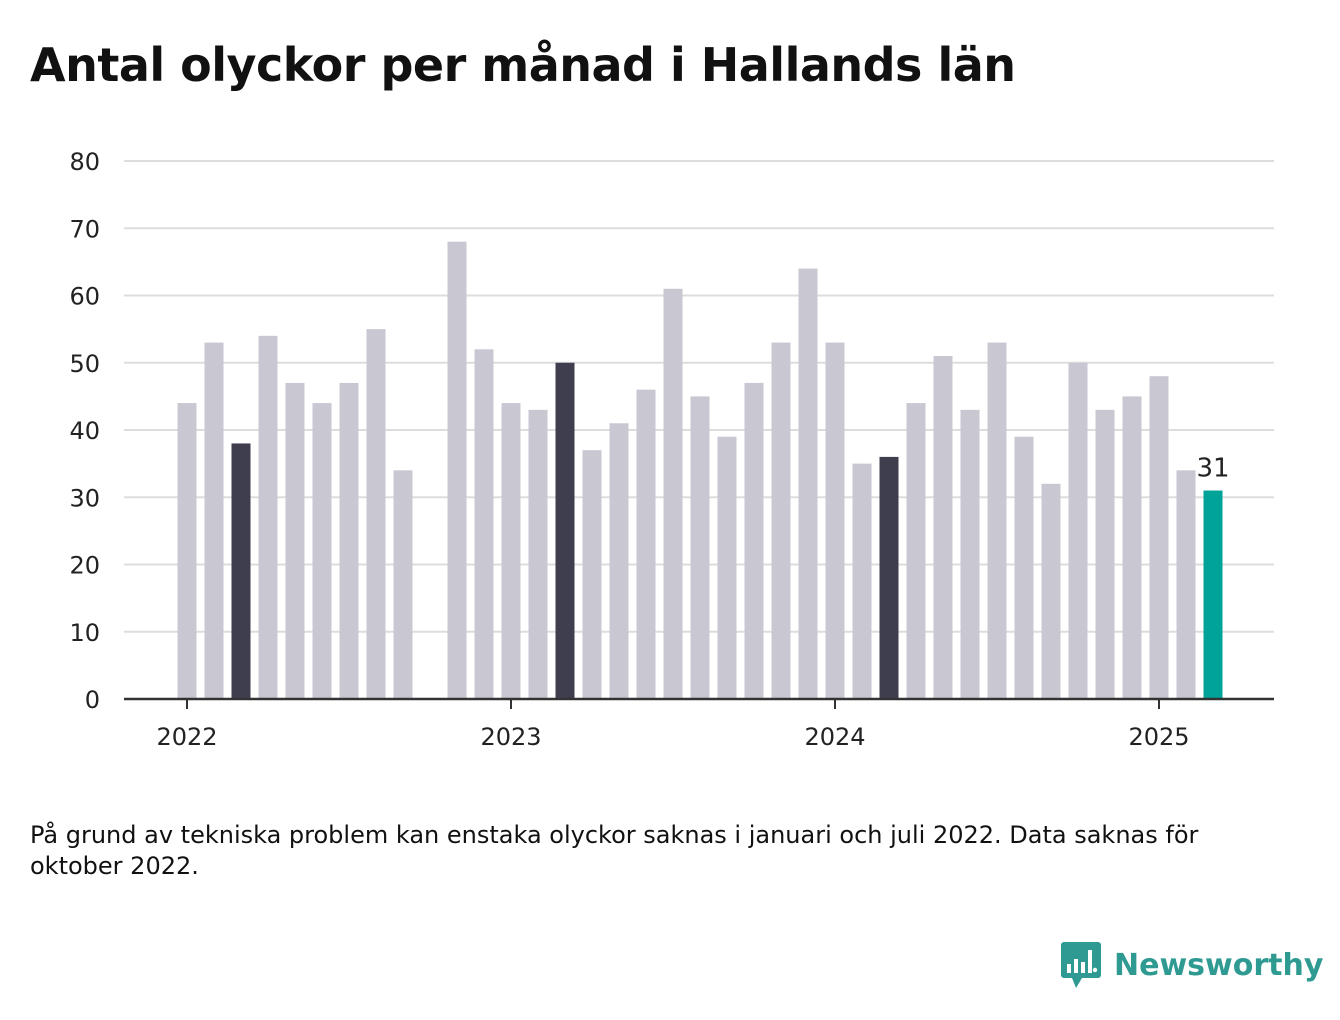  I want to click on data-labels: 31, so click(1212, 469).